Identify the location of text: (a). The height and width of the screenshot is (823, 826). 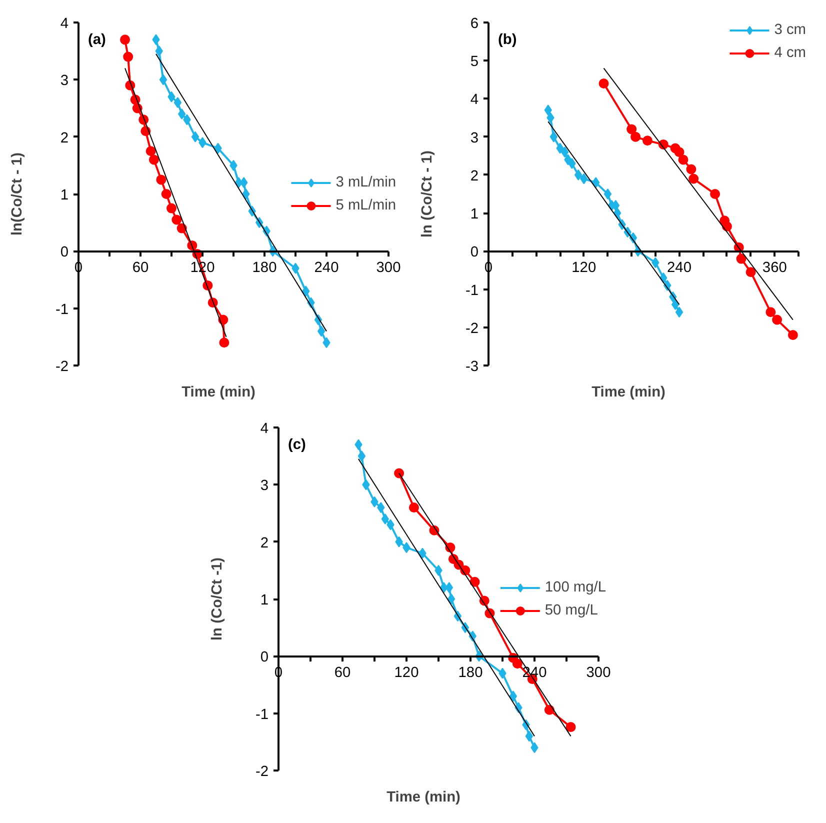
(97, 40).